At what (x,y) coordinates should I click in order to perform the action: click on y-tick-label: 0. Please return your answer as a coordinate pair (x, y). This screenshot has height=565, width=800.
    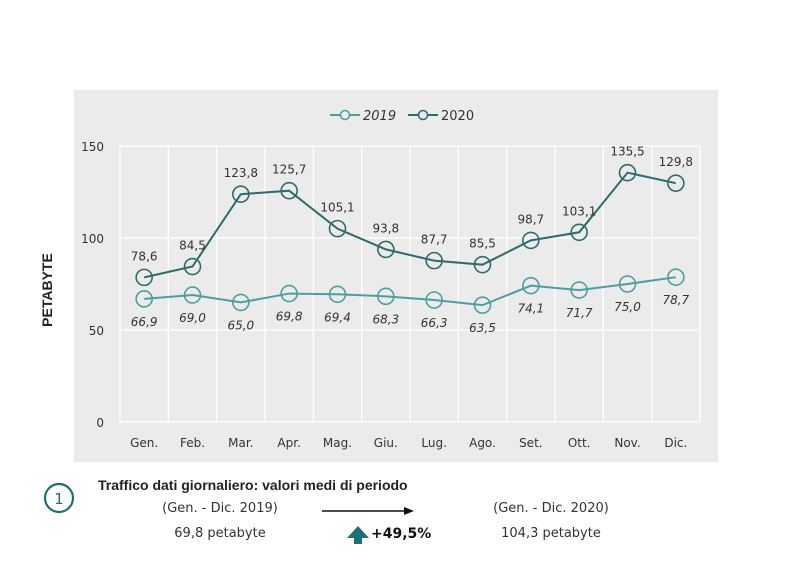
    Looking at the image, I should click on (100, 423).